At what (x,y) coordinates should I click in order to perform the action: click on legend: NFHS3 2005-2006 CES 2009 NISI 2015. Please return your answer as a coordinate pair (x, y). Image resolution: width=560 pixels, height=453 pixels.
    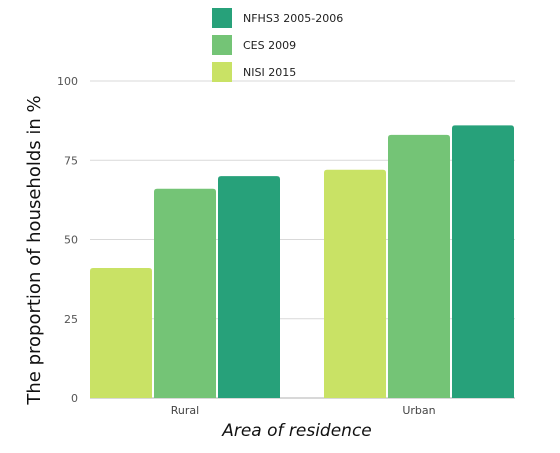
    Looking at the image, I should click on (277, 45).